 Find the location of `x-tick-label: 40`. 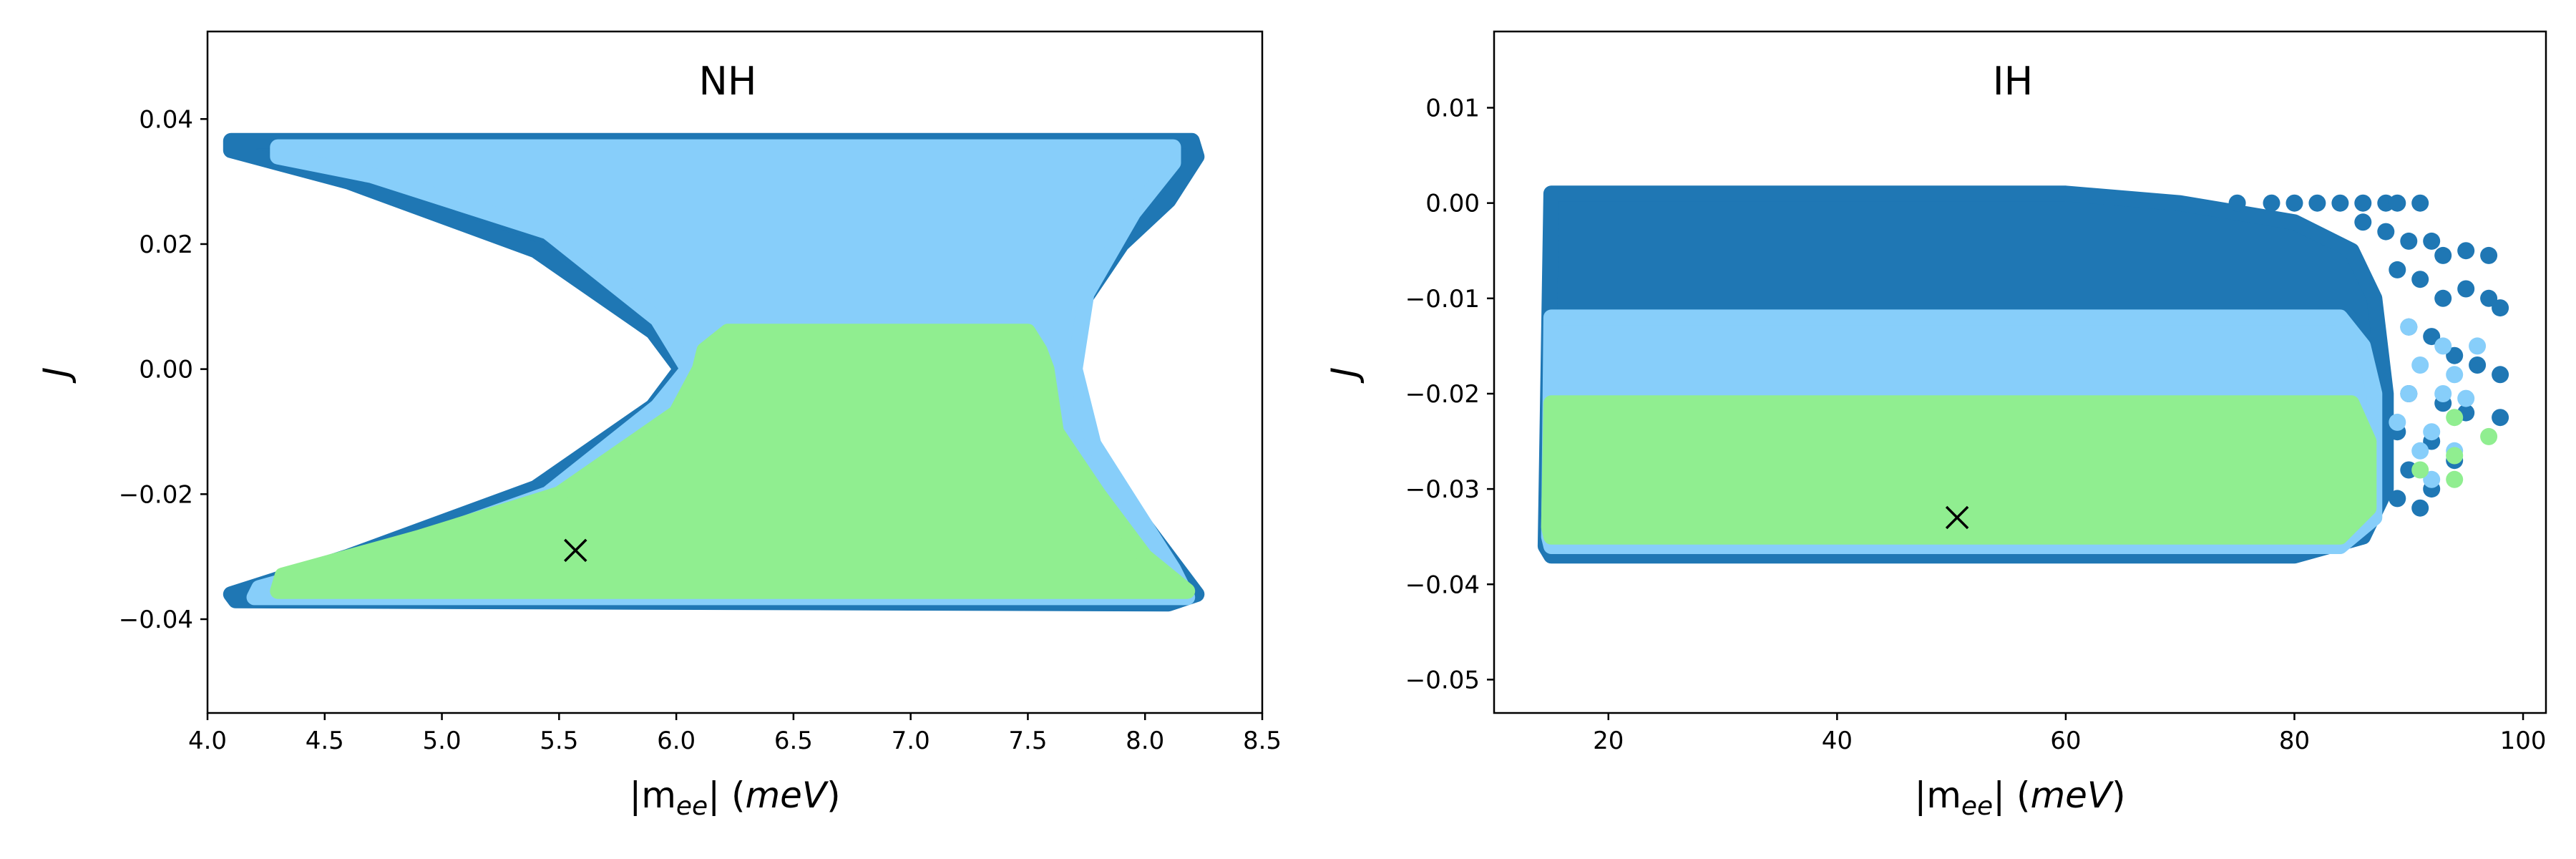

x-tick-label: 40 is located at coordinates (1837, 741).